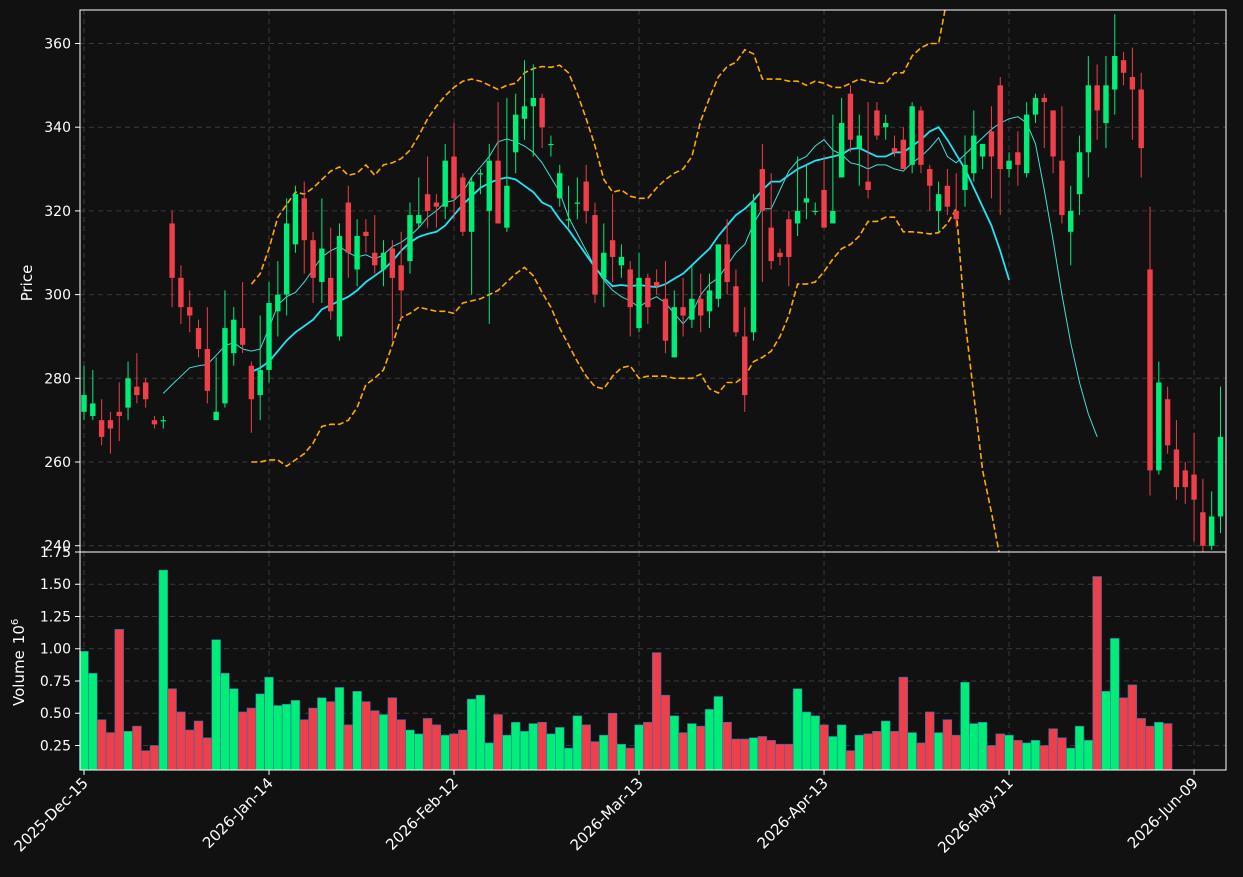  Describe the element at coordinates (55, 617) in the screenshot. I see `volume-tick-label: 1.25` at that location.